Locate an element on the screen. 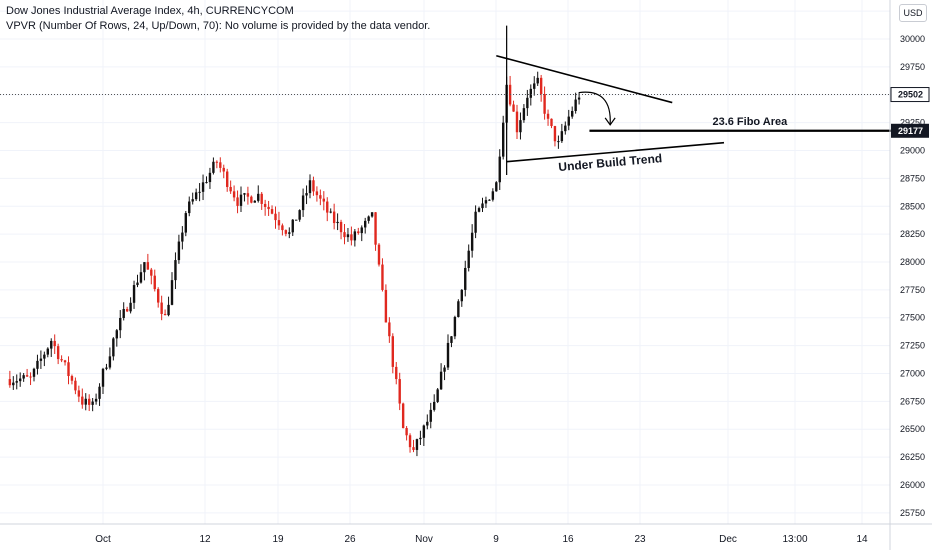 The image size is (932, 550). curved-arrow is located at coordinates (595, 108).